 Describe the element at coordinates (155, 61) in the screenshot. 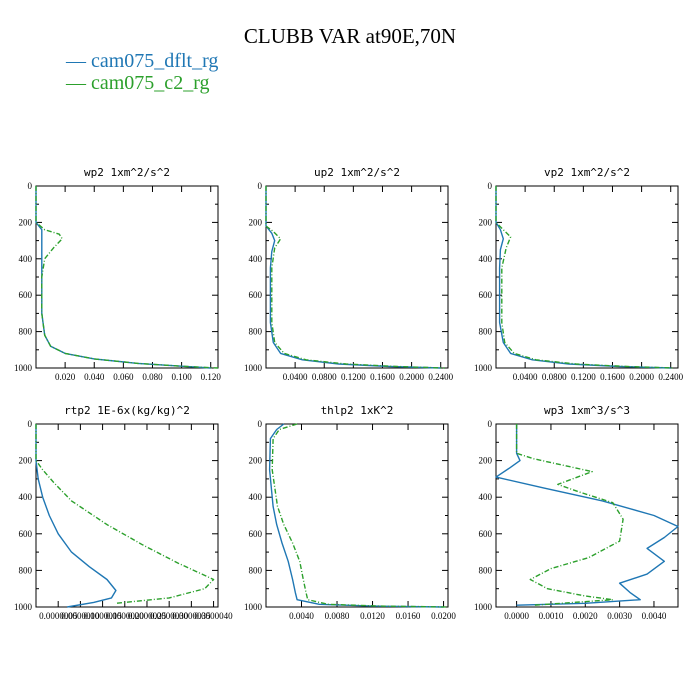

I see `legend-label-dflt: cam075_dflt_rg` at that location.